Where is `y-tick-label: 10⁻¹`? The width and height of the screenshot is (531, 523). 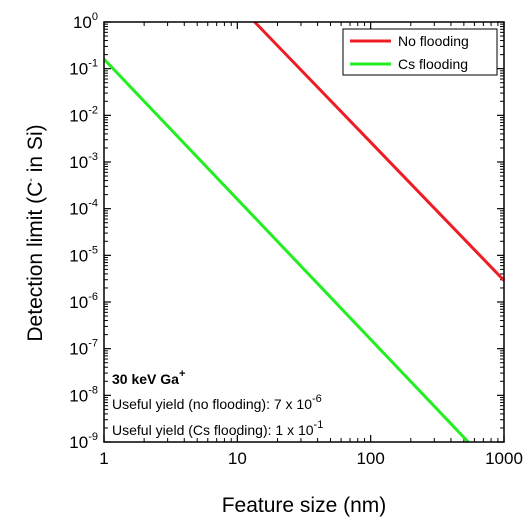
y-tick-label: 10⁻¹ is located at coordinates (83, 68).